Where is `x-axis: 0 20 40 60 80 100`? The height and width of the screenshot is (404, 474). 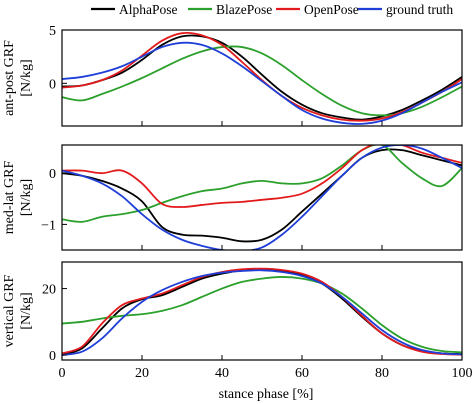
x-axis: 0 20 40 60 80 100 is located at coordinates (266, 373).